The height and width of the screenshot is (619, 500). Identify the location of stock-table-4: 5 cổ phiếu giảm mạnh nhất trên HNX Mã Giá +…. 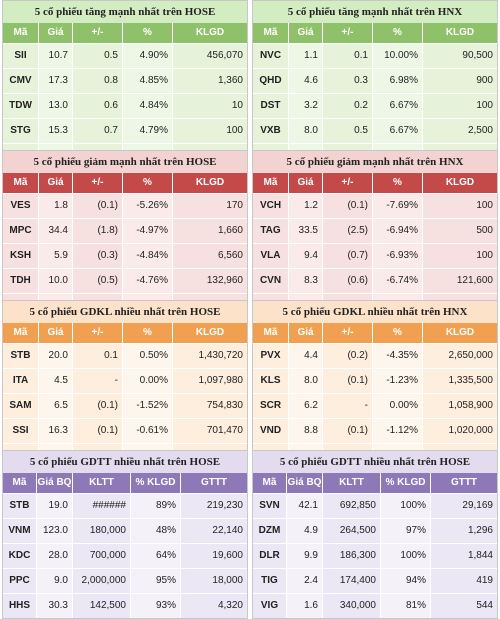
(375, 234).